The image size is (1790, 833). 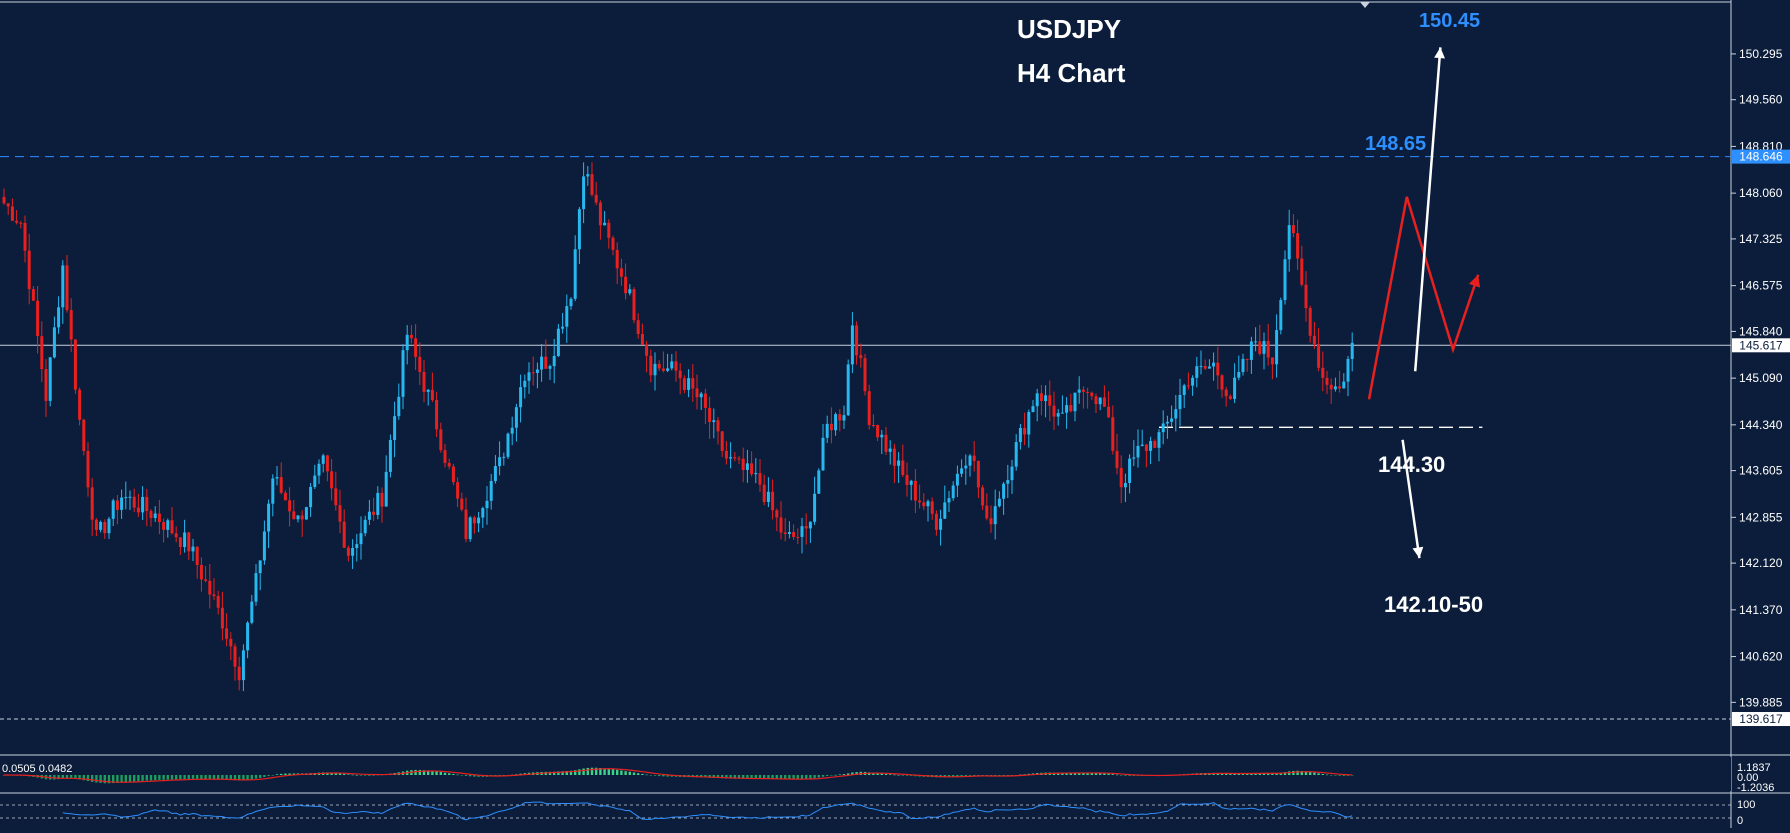 What do you see at coordinates (1427, 209) in the screenshot?
I see `upside-arrow` at bounding box center [1427, 209].